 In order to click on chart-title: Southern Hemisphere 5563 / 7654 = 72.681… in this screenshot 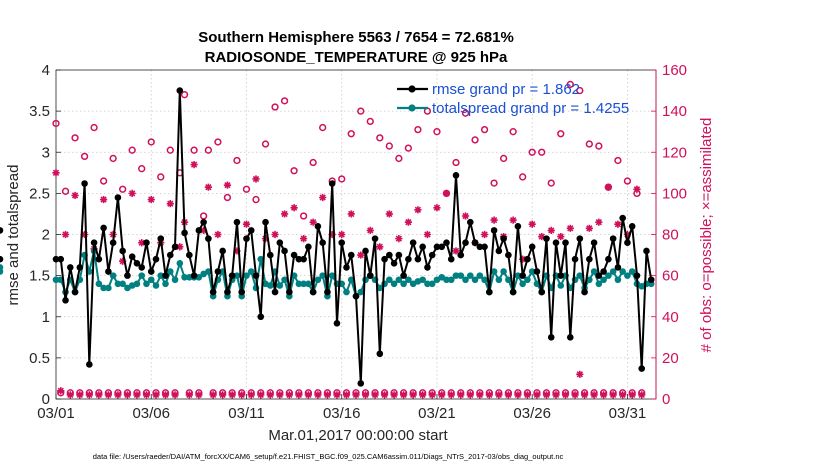, I will do `click(356, 37)`.